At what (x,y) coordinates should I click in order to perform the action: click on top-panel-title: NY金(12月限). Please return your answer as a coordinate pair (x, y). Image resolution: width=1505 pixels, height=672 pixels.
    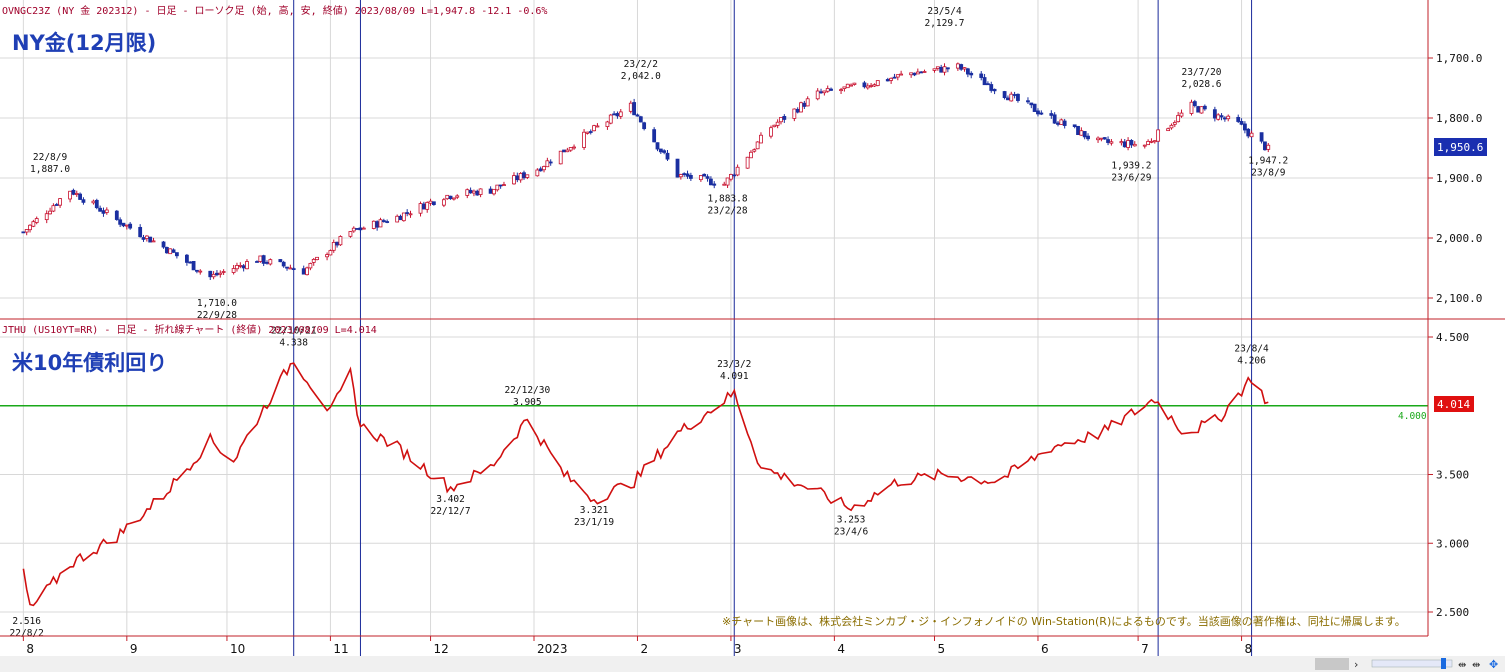
    Looking at the image, I should click on (84, 43).